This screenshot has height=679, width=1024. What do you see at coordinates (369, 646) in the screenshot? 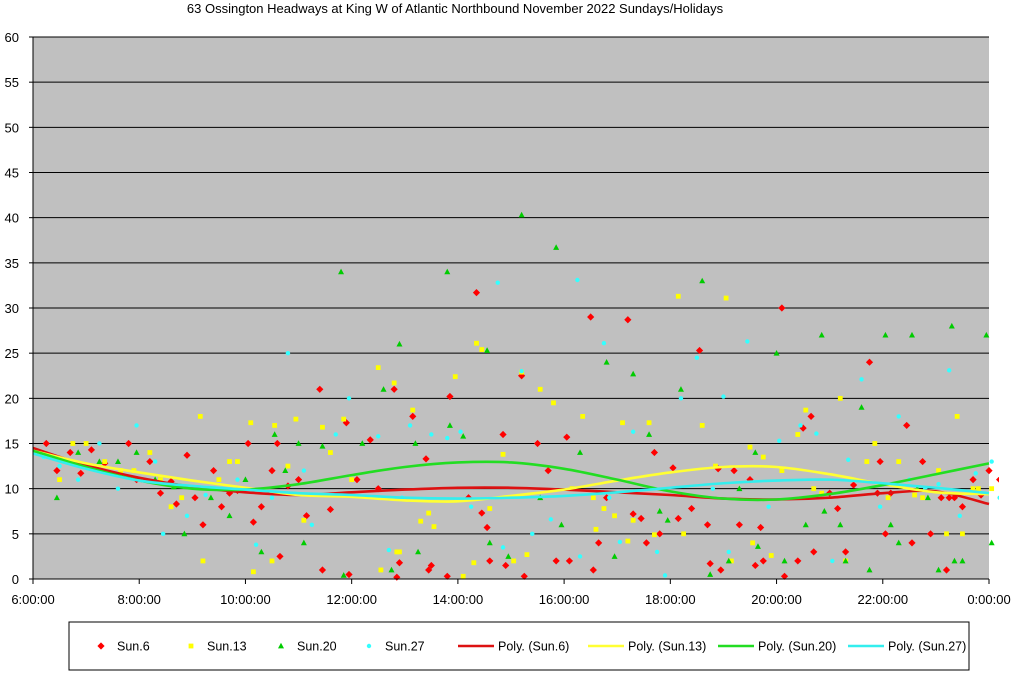
I see `legend-marker-swatch` at bounding box center [369, 646].